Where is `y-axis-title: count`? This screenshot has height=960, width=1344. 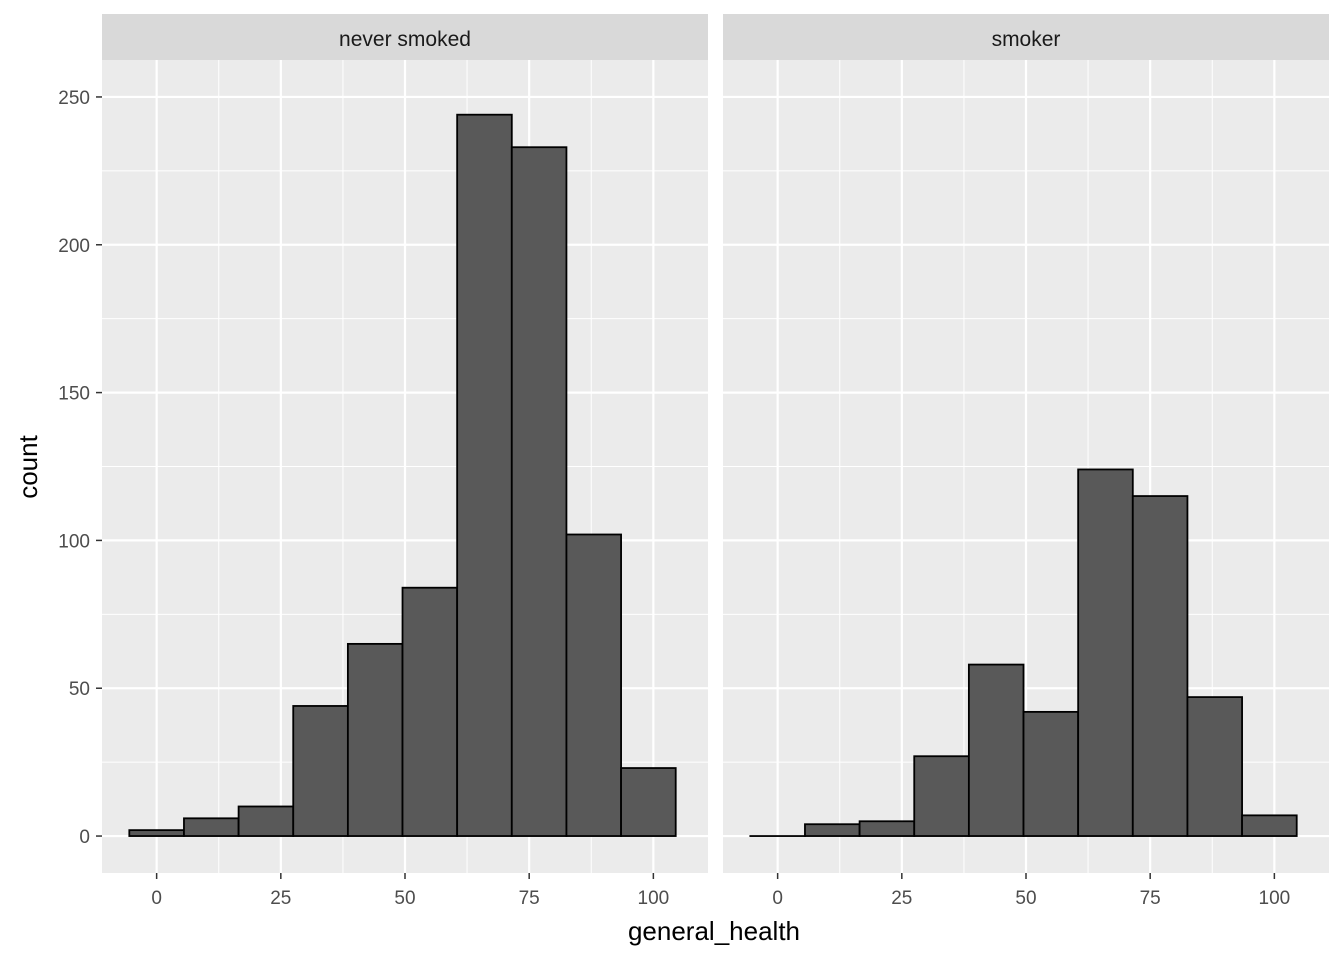
y-axis-title: count is located at coordinates (28, 466).